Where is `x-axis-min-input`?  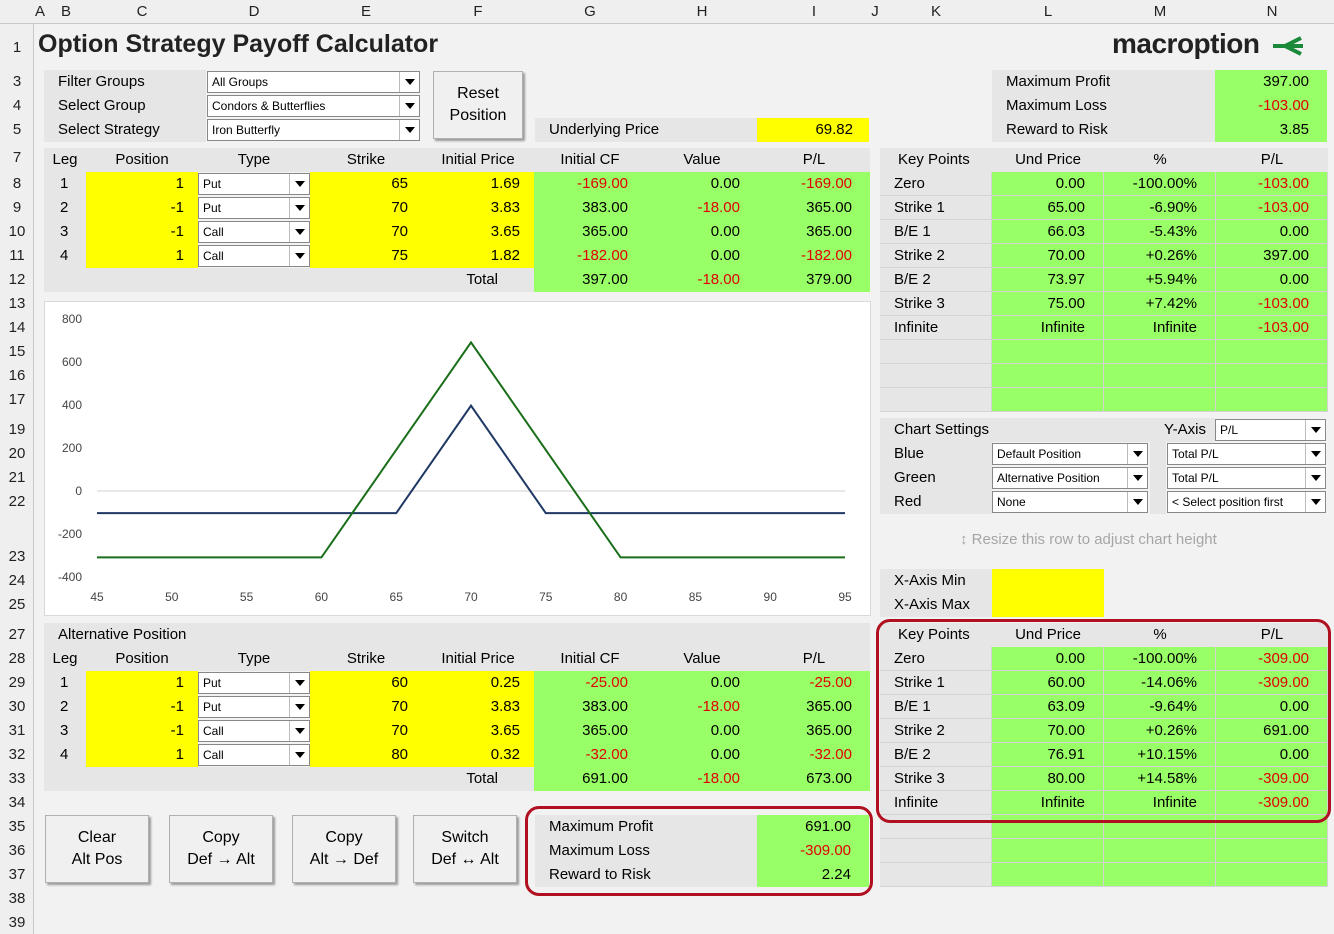 x-axis-min-input is located at coordinates (1048, 581).